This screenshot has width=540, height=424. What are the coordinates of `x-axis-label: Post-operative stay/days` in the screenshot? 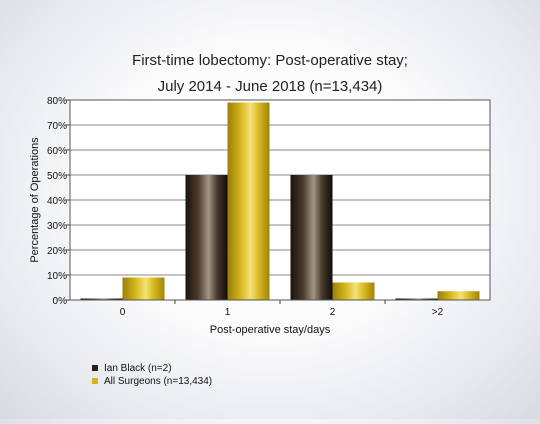 It's located at (270, 330).